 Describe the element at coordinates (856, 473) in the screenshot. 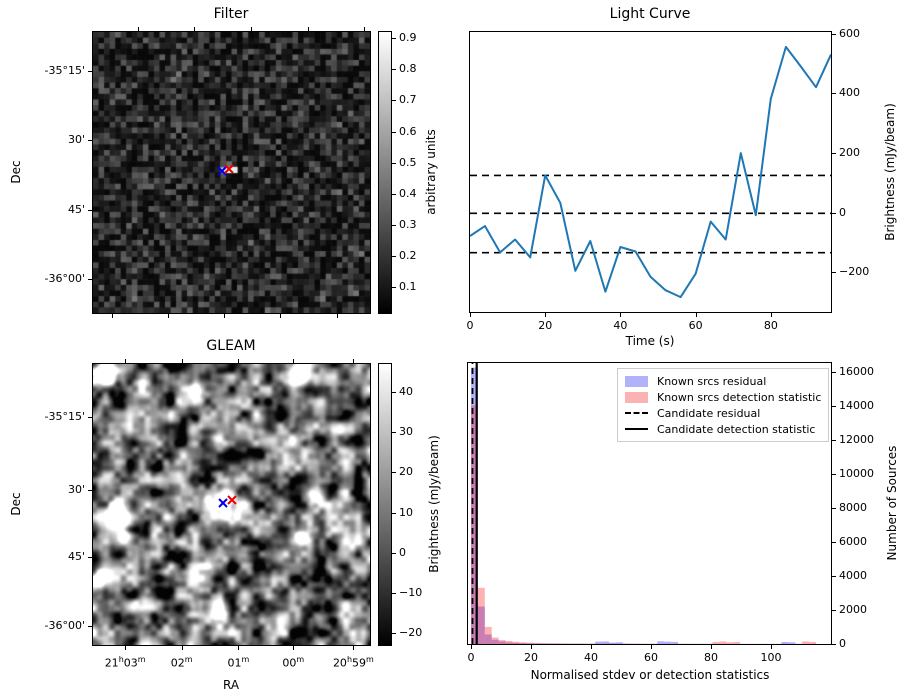

I see `histogram-y-tick-label: 10000` at that location.